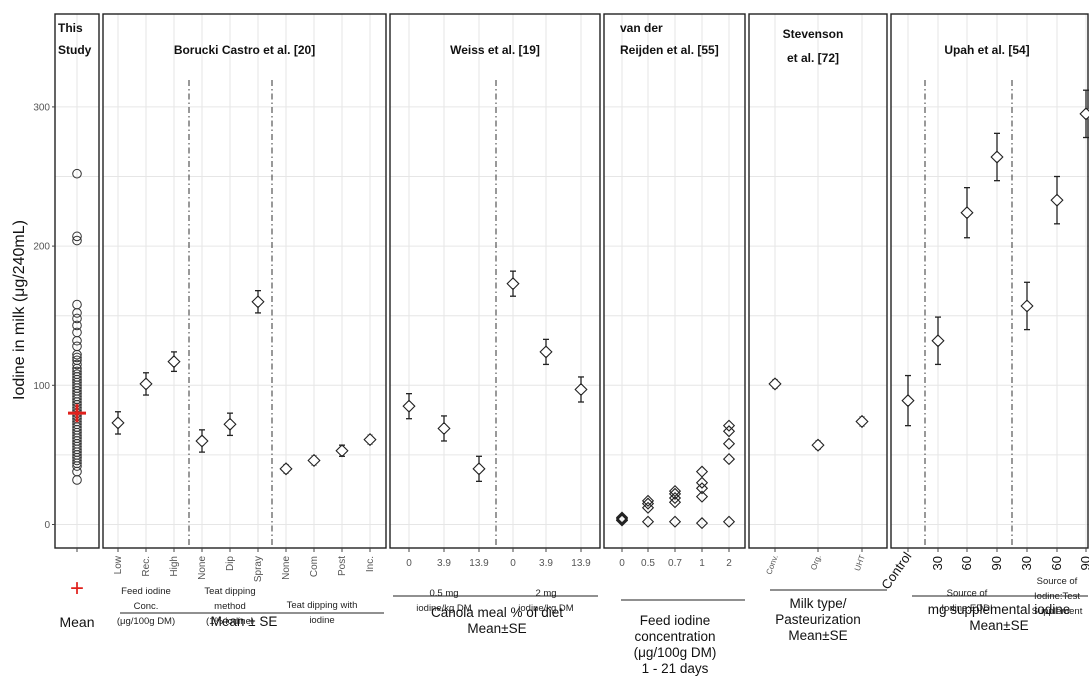  What do you see at coordinates (41, 386) in the screenshot?
I see `y-tick-label: 100` at bounding box center [41, 386].